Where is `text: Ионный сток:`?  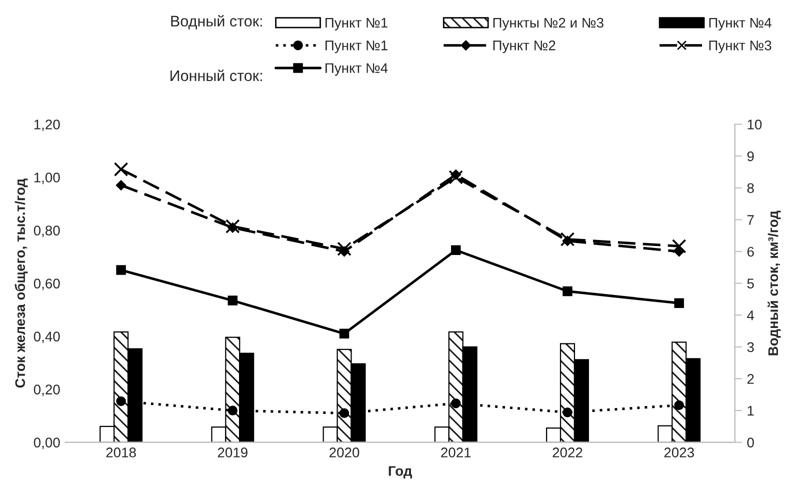
text: Ионный сток: is located at coordinates (216, 76).